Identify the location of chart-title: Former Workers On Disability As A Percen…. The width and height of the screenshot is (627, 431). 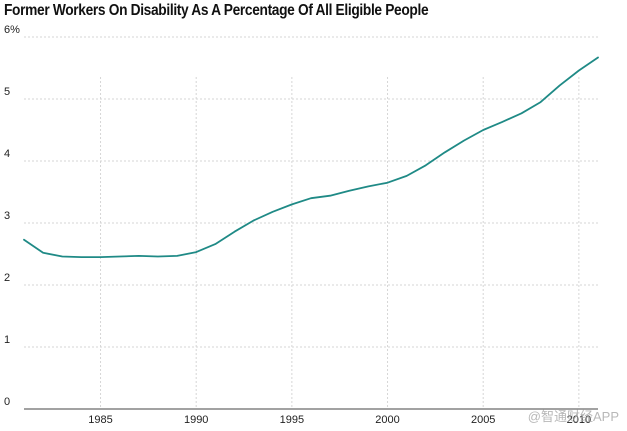
(216, 10).